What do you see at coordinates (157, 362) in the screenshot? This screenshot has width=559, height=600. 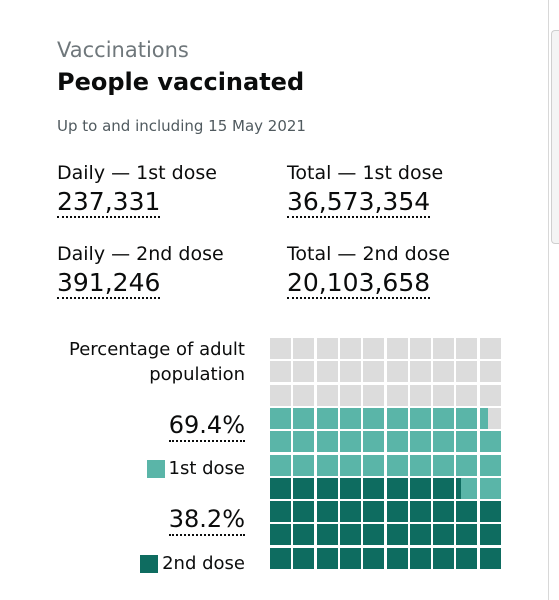 I see `waffle-title: Percentage of adult population` at bounding box center [157, 362].